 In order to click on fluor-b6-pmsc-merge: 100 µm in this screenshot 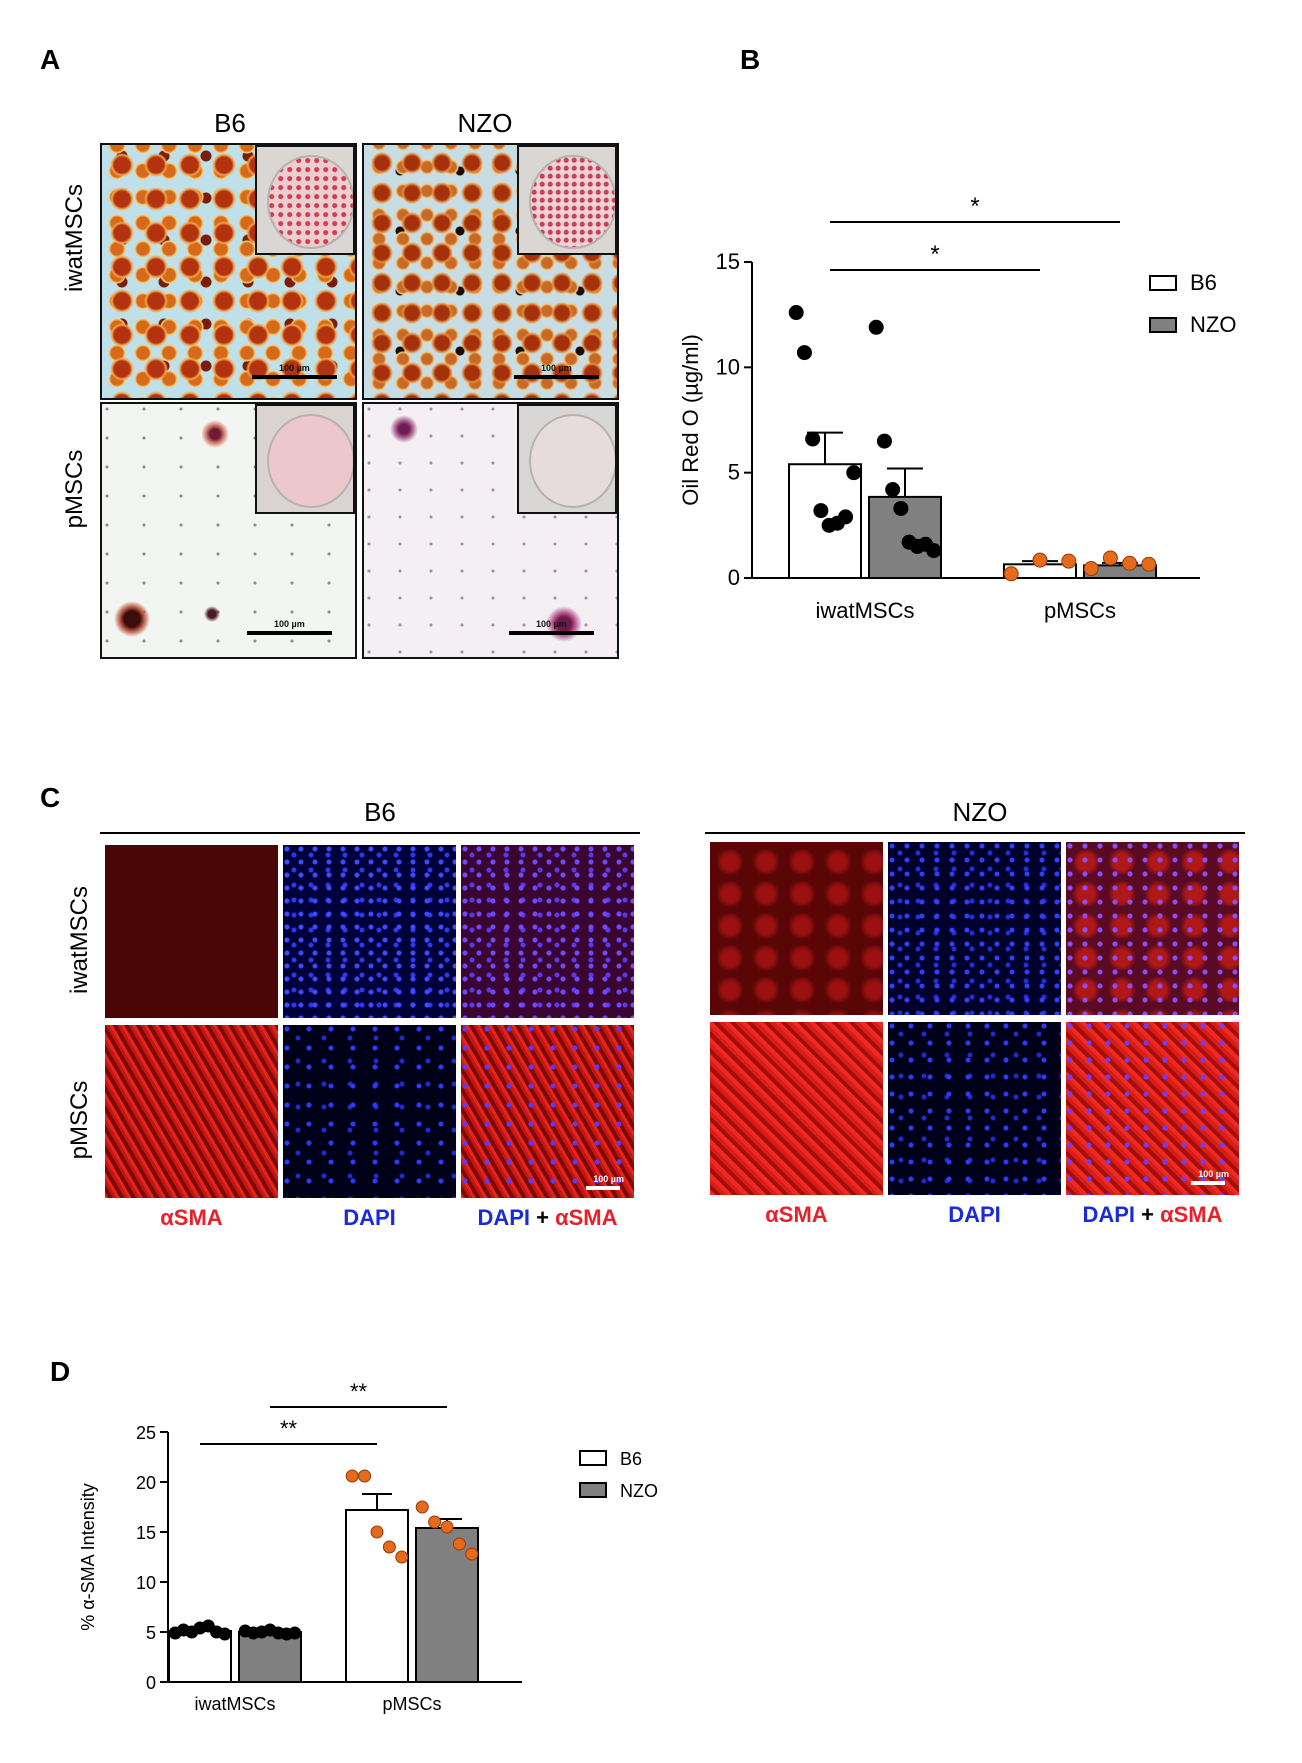, I will do `click(547, 1111)`.